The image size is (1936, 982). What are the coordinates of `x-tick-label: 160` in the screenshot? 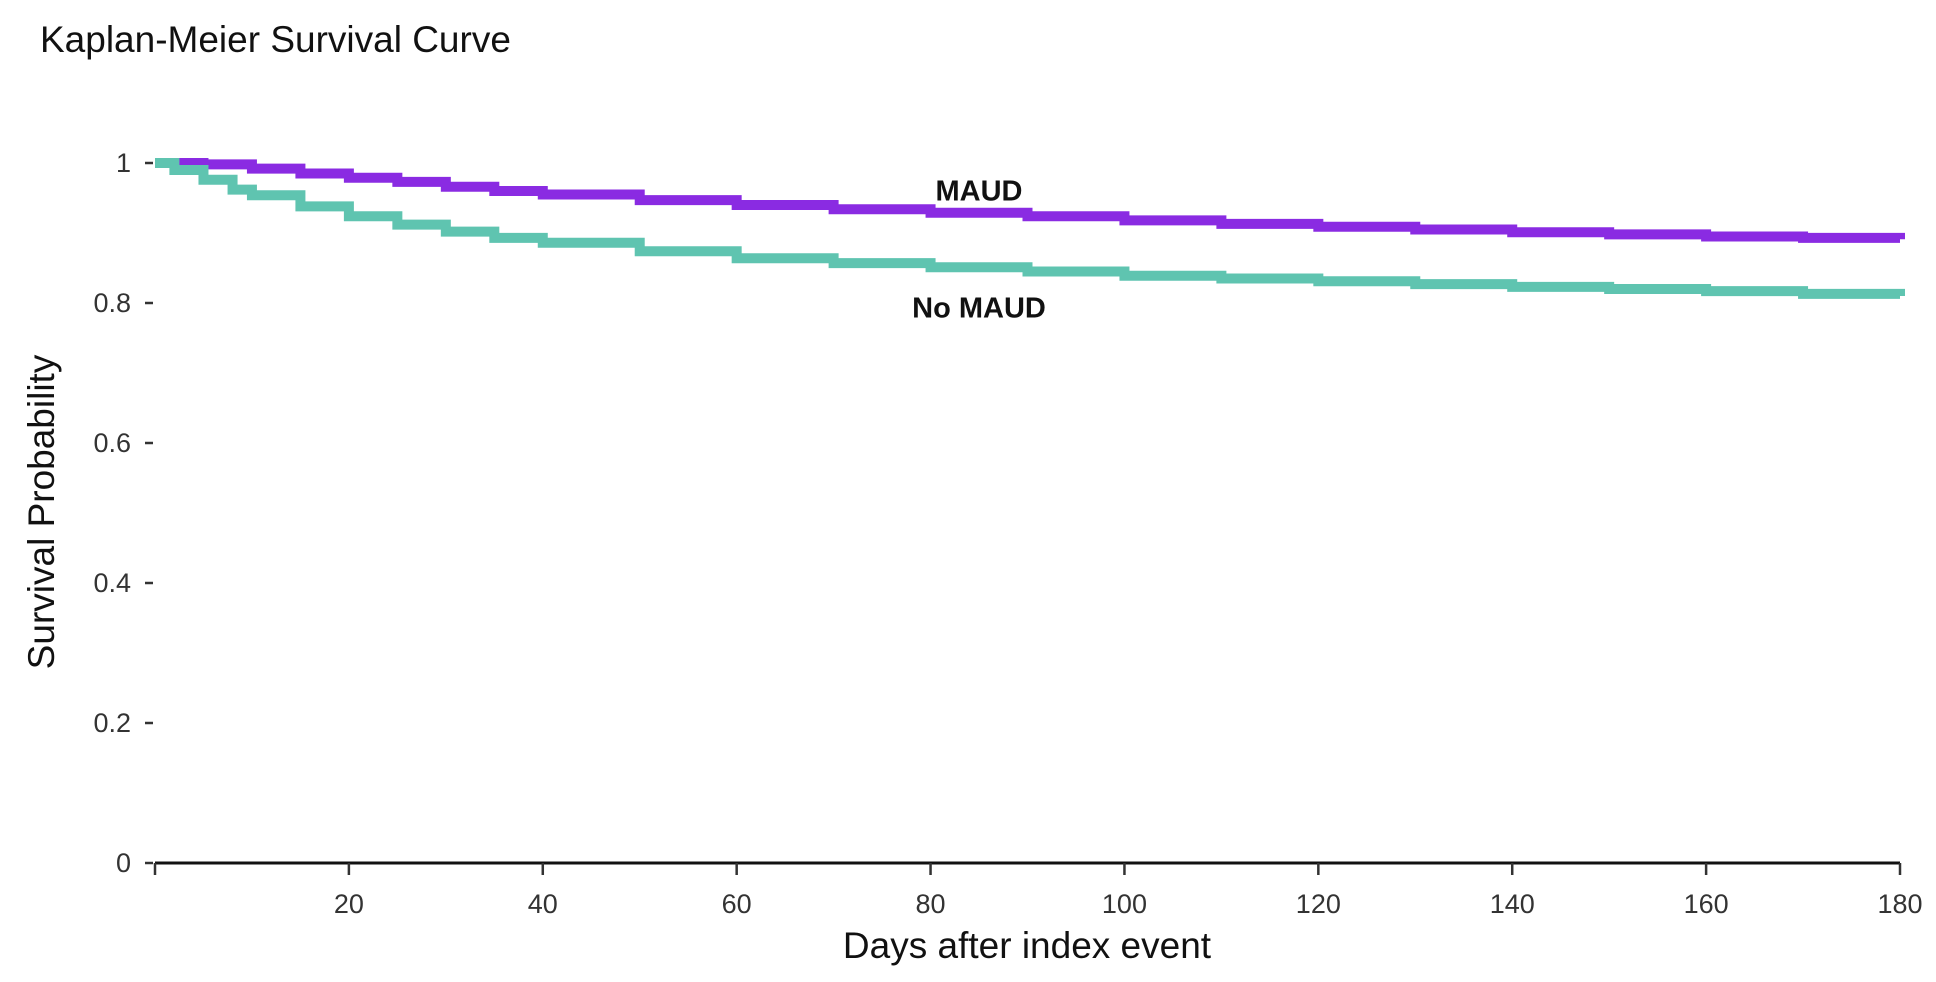 It's located at (1706, 904).